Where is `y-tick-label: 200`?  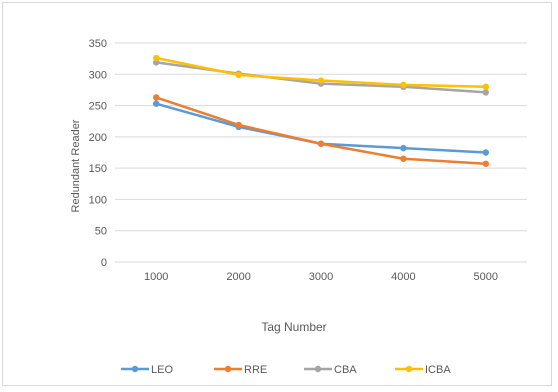 y-tick-label: 200 is located at coordinates (98, 138).